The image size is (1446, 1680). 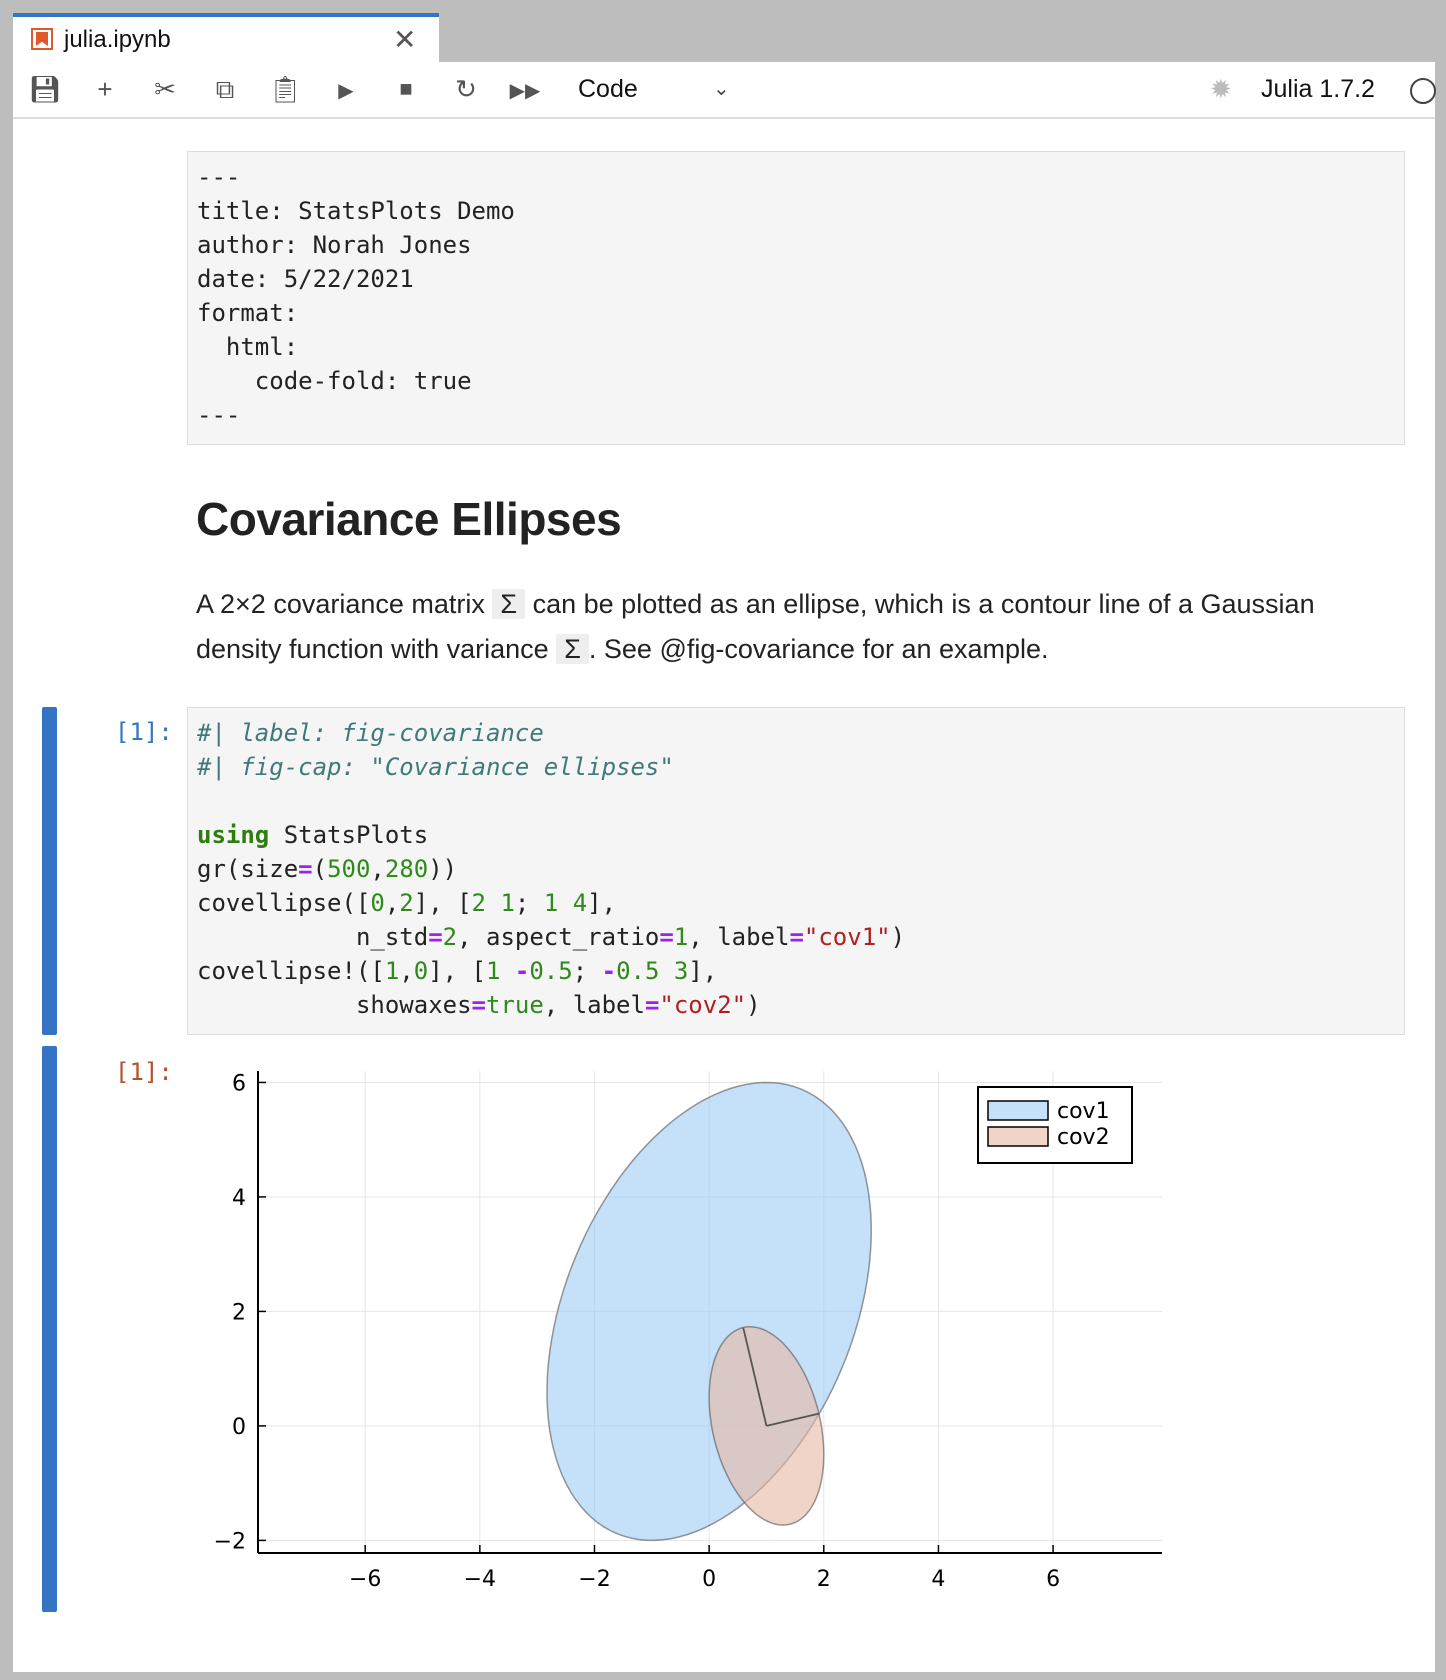 I want to click on code-token: 4, so click(x=573, y=903).